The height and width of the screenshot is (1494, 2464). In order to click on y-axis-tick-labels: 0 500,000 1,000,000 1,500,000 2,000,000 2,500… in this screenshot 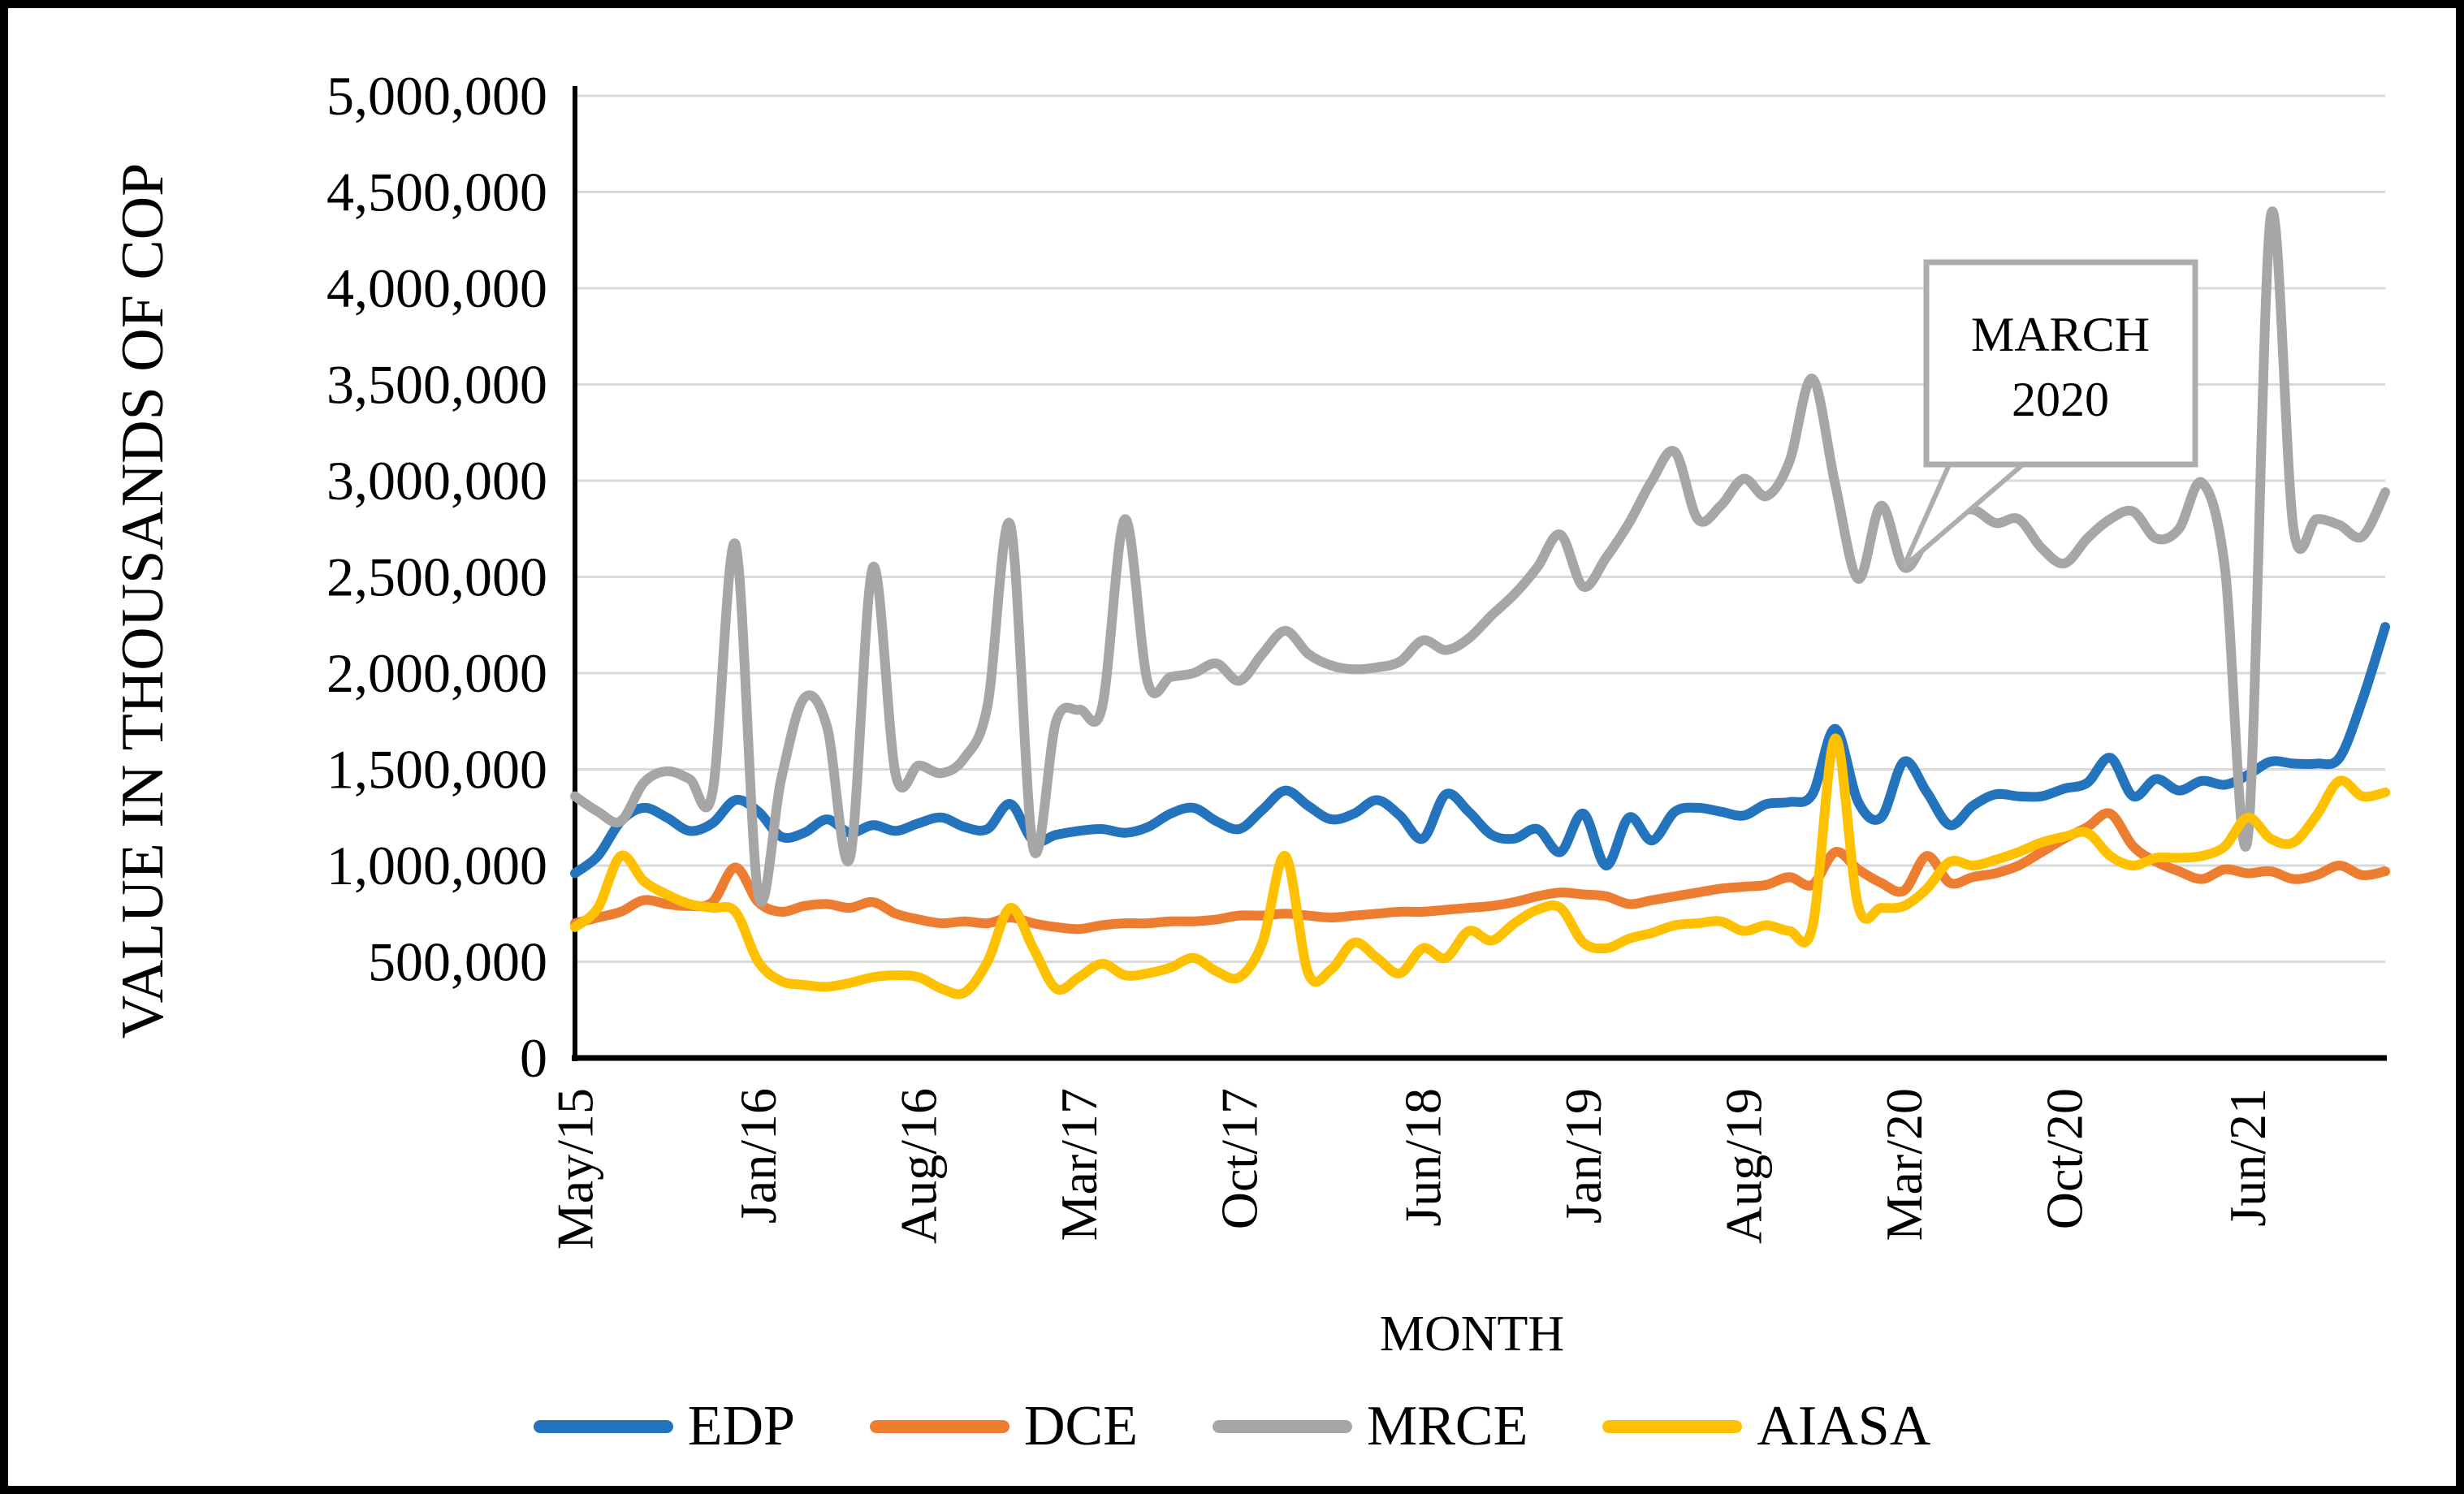, I will do `click(436, 577)`.